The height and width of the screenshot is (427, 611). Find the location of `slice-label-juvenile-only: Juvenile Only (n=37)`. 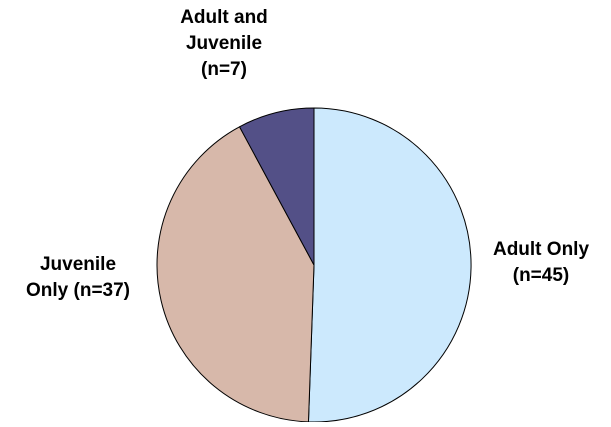

slice-label-juvenile-only: Juvenile Only (n=37) is located at coordinates (78, 277).